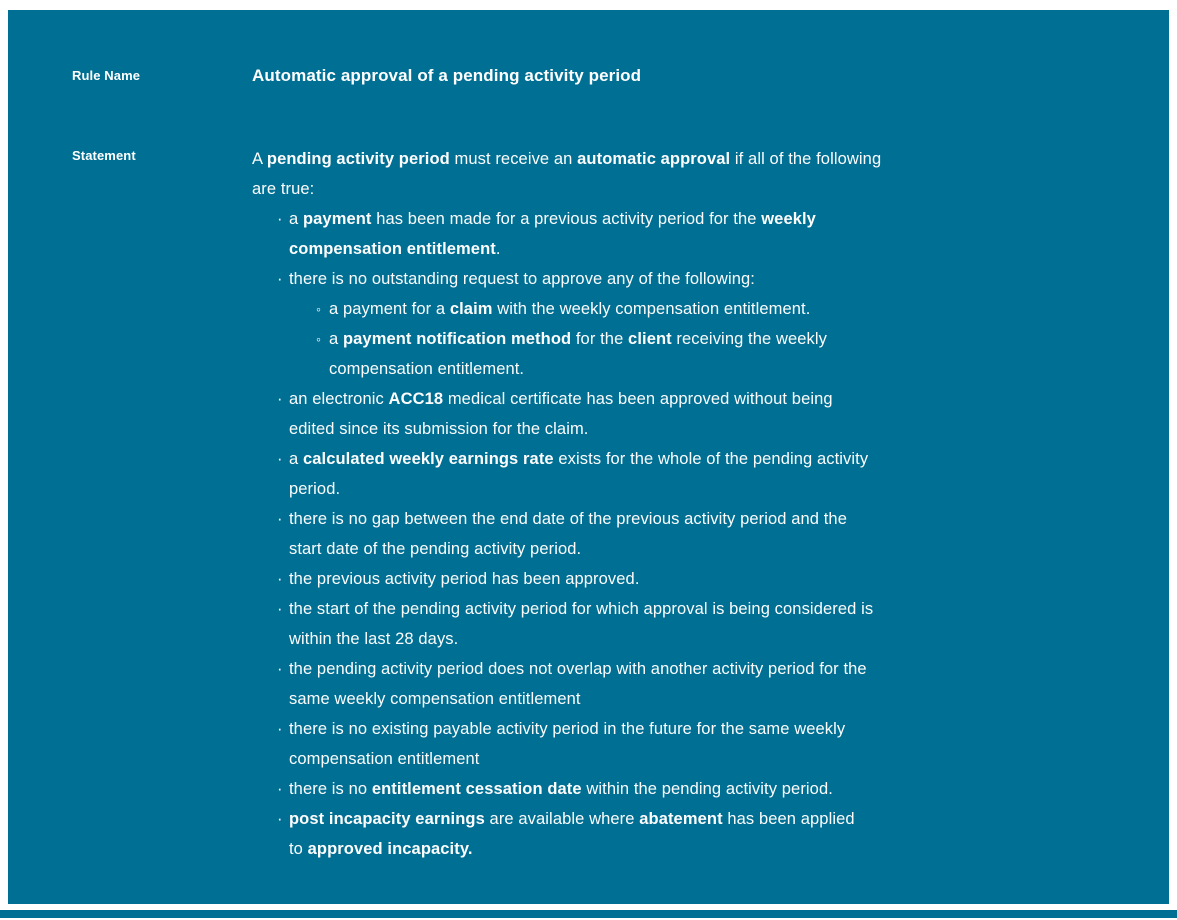  I want to click on statement-text: A, so click(259, 159).